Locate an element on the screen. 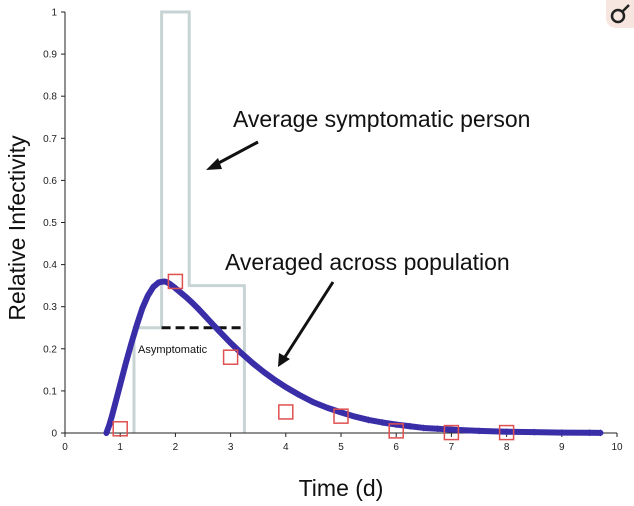 The height and width of the screenshot is (506, 634). corner-badge is located at coordinates (620, 14).